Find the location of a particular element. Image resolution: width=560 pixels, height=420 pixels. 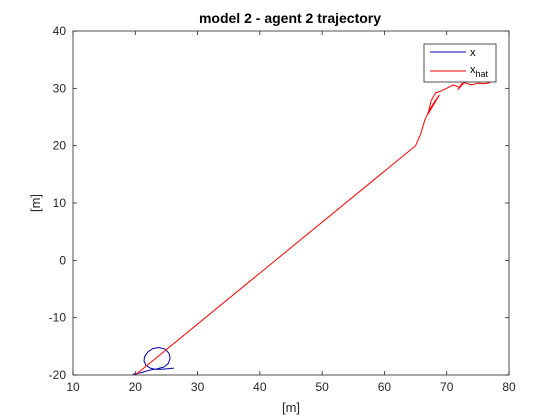

legend: x xhat is located at coordinates (460, 63).